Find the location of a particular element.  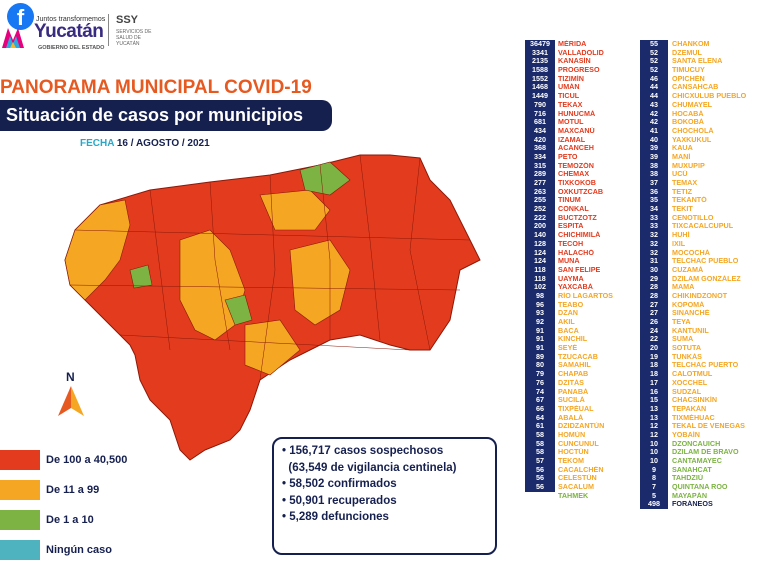

case-count: 35 is located at coordinates (654, 200).